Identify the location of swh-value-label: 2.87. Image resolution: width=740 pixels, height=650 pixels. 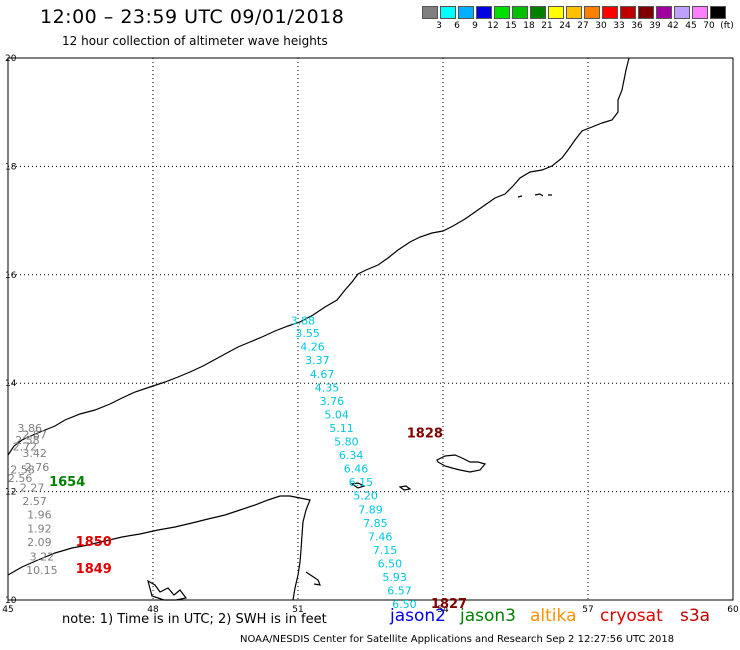
(34, 434).